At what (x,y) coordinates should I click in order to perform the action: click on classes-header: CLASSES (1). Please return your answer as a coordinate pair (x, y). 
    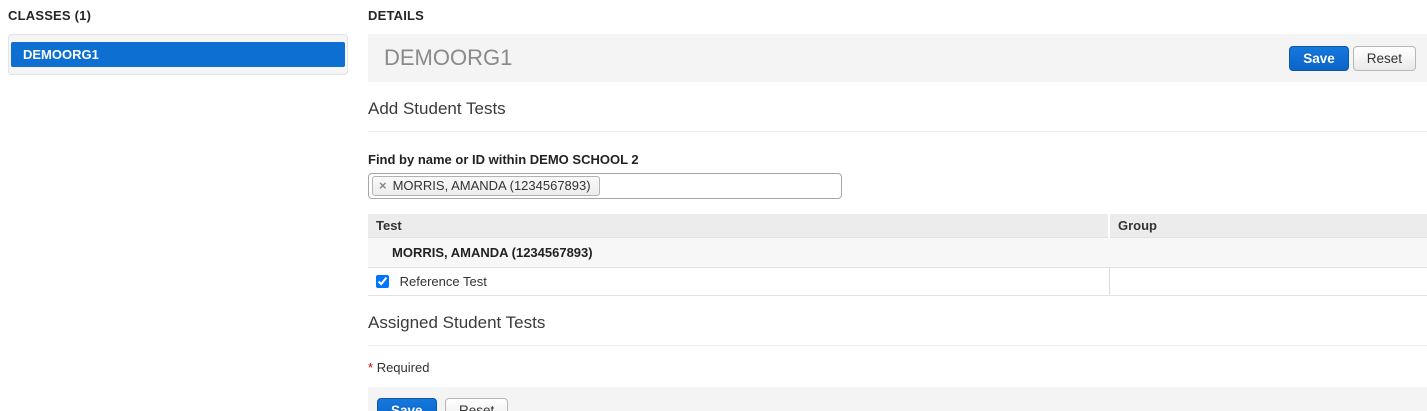
    Looking at the image, I should click on (50, 15).